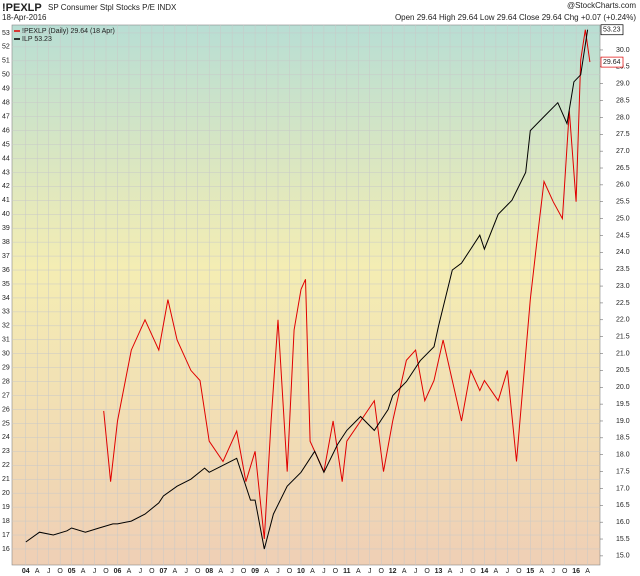 The image size is (640, 576). Describe the element at coordinates (623, 269) in the screenshot. I see `y2-tick-label: 23.5` at that location.